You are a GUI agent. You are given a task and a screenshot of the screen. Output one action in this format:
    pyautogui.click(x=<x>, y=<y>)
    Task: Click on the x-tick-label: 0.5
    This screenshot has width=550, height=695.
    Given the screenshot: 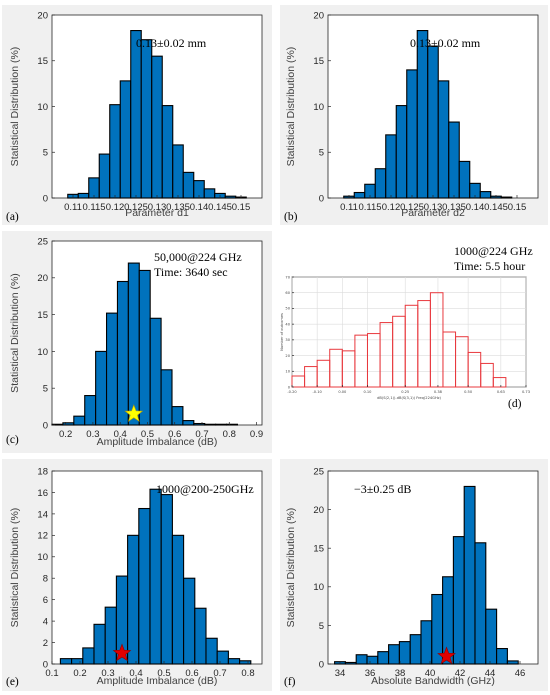 What is the action you would take?
    pyautogui.click(x=147, y=434)
    